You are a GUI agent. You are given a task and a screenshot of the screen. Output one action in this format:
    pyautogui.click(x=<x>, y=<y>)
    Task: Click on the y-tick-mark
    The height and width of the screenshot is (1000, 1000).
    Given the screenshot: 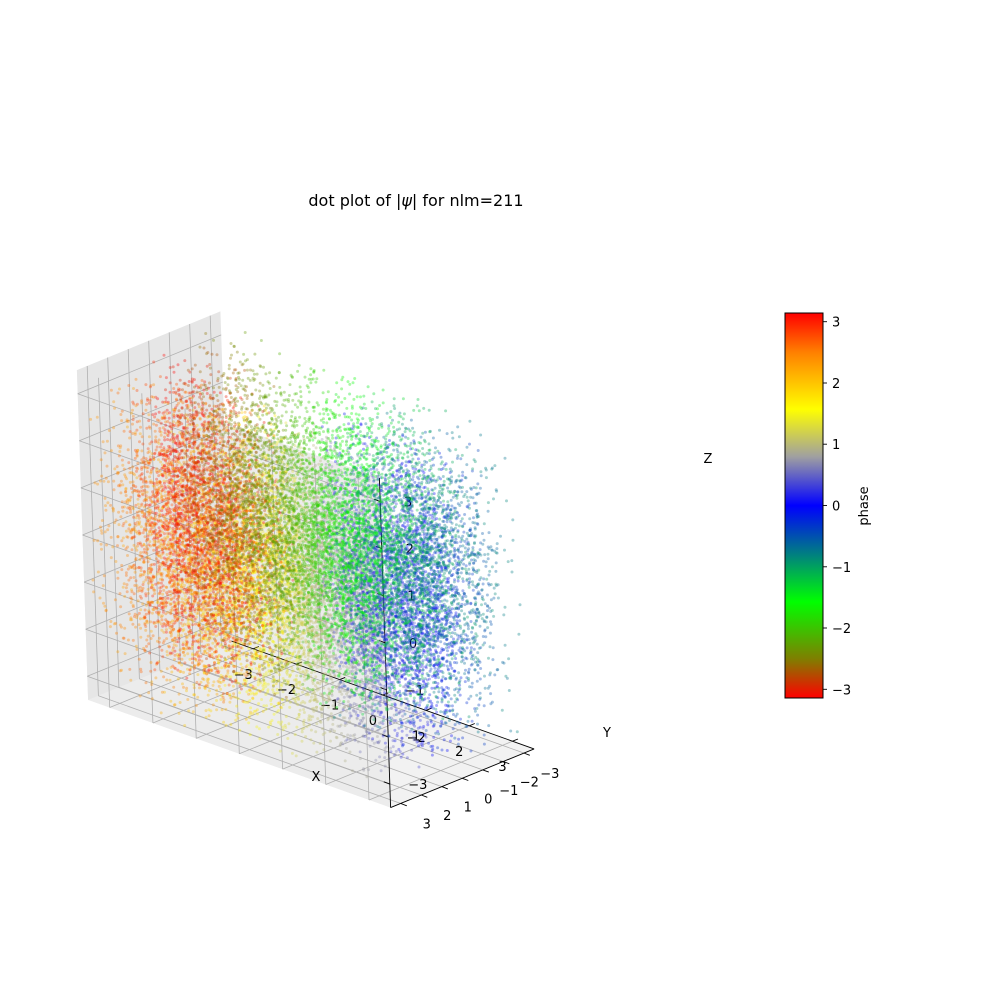 What is the action you would take?
    pyautogui.click(x=506, y=763)
    